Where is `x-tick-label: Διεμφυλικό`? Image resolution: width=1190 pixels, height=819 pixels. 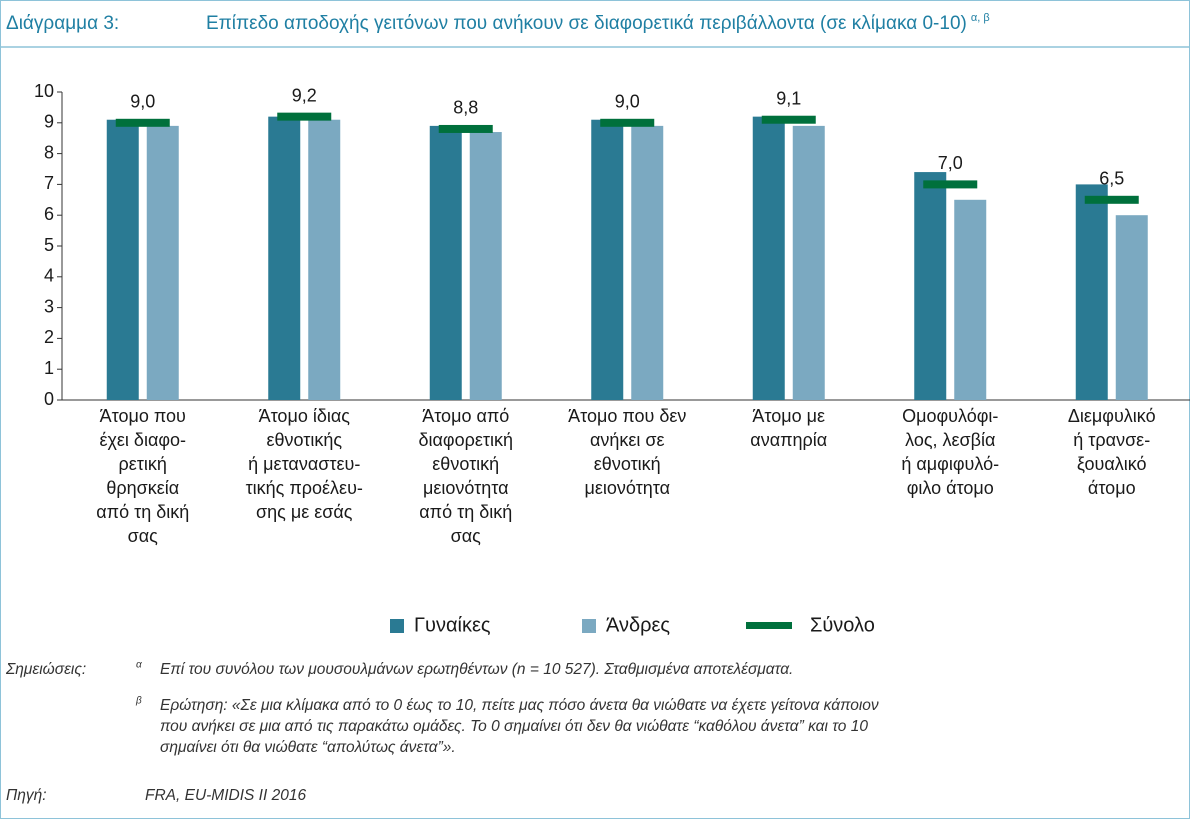
x-tick-label: Διεμφυλικό is located at coordinates (1112, 416).